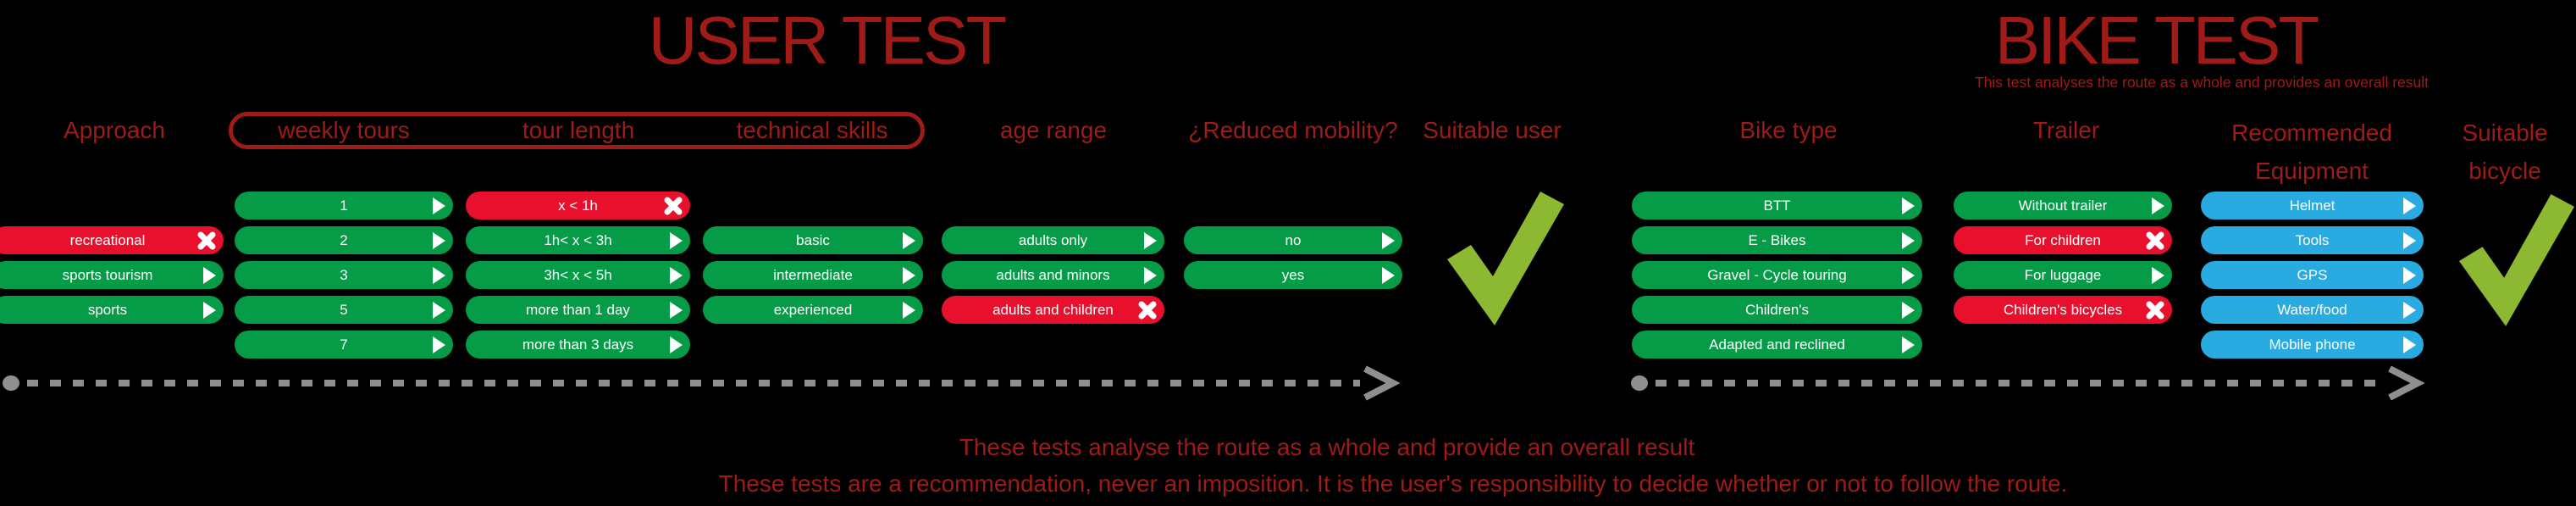 The width and height of the screenshot is (2576, 506). What do you see at coordinates (1788, 130) in the screenshot?
I see `header-bike-type: Bike type` at bounding box center [1788, 130].